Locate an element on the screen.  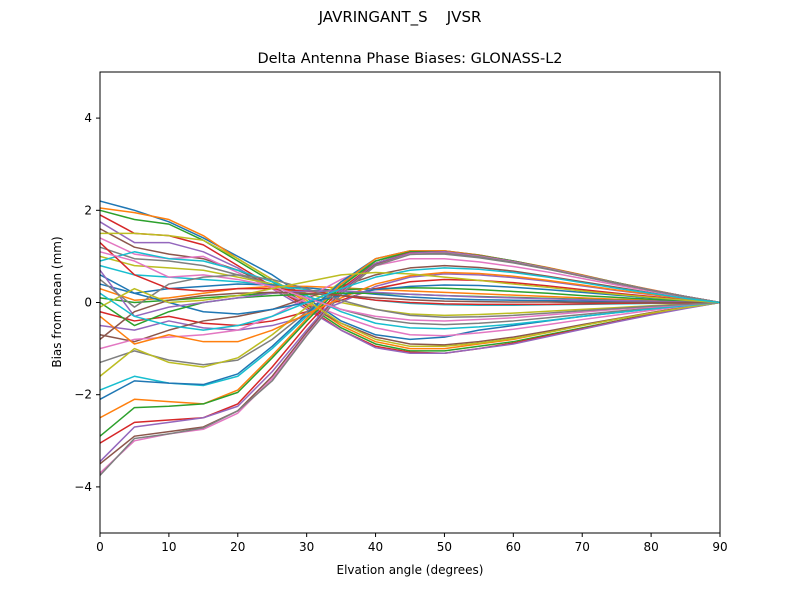
x-tick-label: 60 is located at coordinates (513, 547).